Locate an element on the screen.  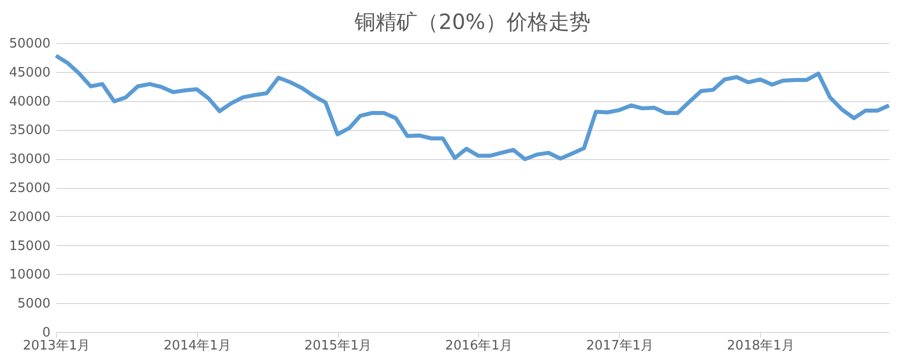
y-tick-label: 50000 is located at coordinates (29, 44).